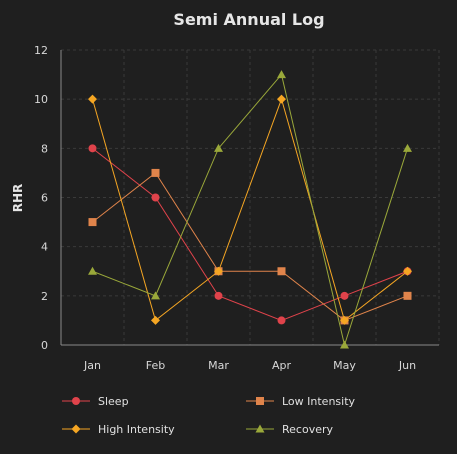  I want to click on legend-marker-low-intensity, so click(260, 401).